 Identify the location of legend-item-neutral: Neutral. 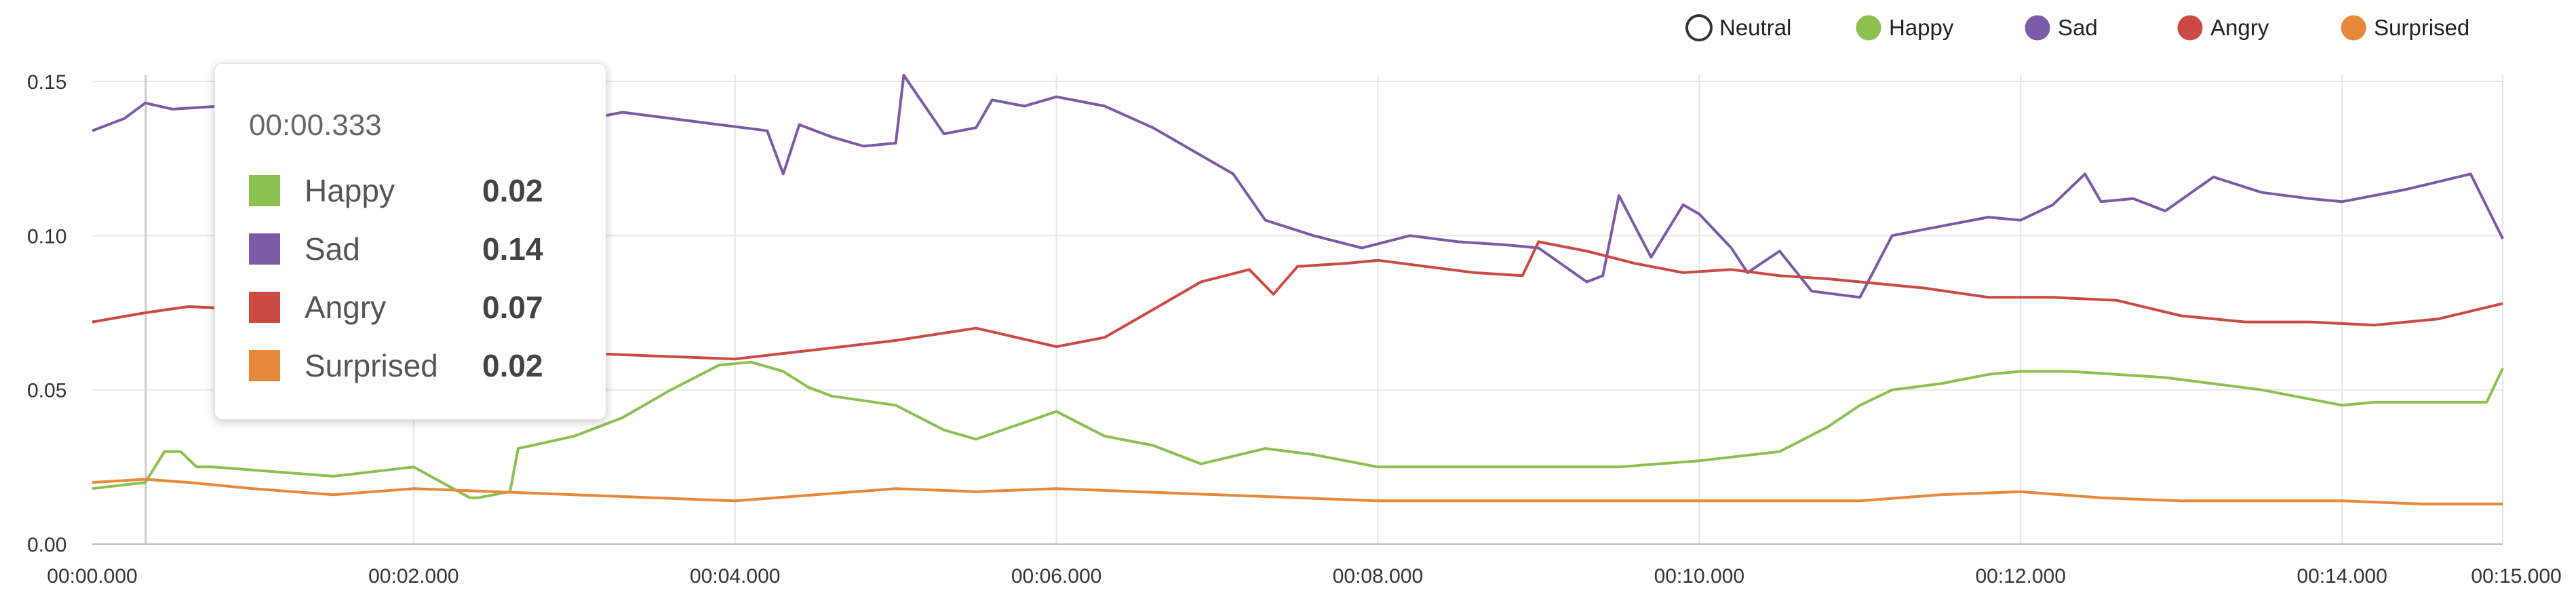
(1738, 27).